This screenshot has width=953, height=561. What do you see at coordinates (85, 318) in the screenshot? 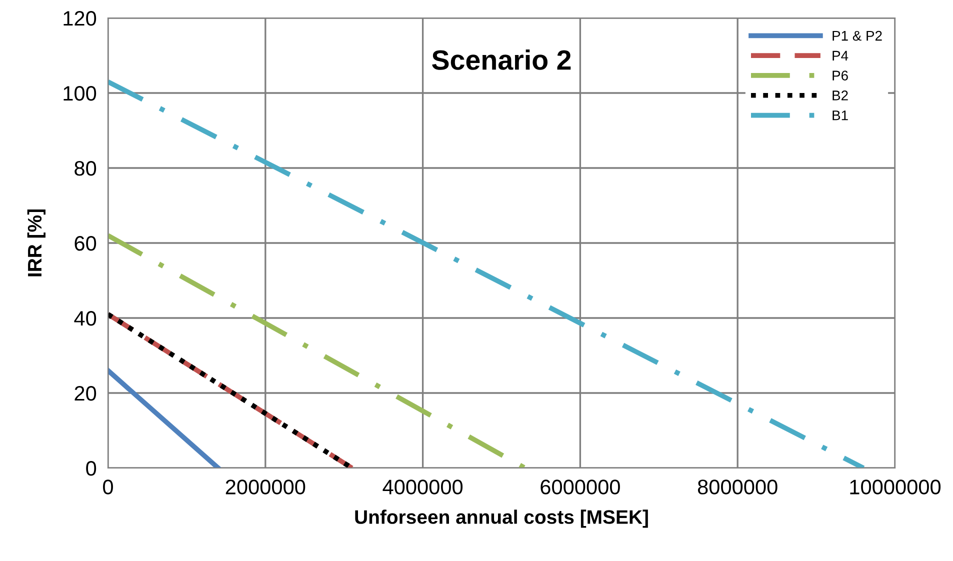
I see `y-tick-label: 40` at bounding box center [85, 318].